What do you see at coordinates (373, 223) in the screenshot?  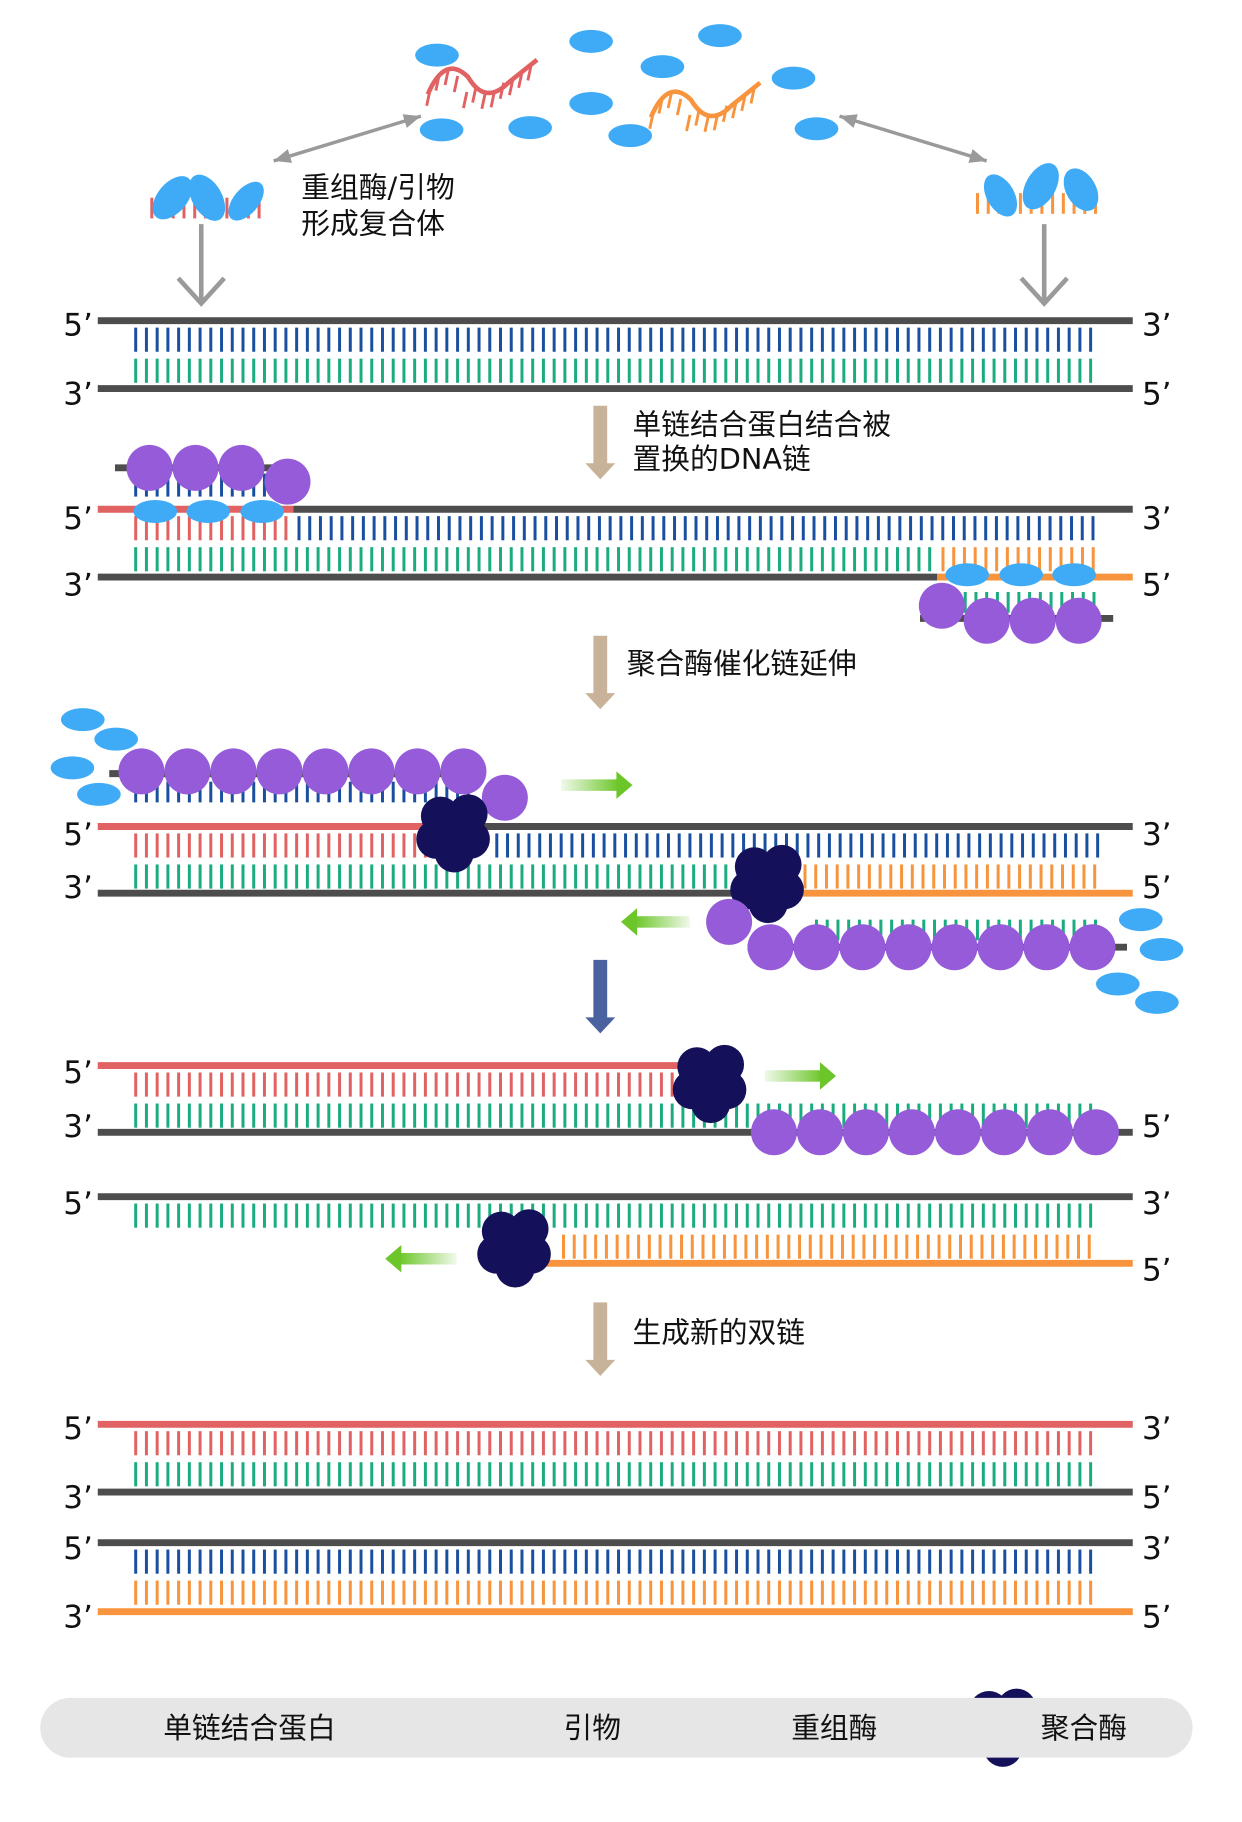 I see `complex-caption-line2: 形成复合体` at bounding box center [373, 223].